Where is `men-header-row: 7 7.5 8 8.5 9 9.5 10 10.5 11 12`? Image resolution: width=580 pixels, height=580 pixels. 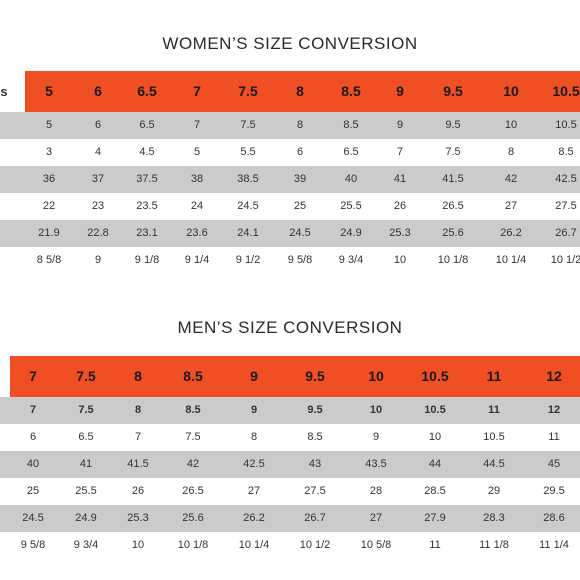 men-header-row: 7 7.5 8 8.5 9 9.5 10 10.5 11 12 is located at coordinates (295, 376).